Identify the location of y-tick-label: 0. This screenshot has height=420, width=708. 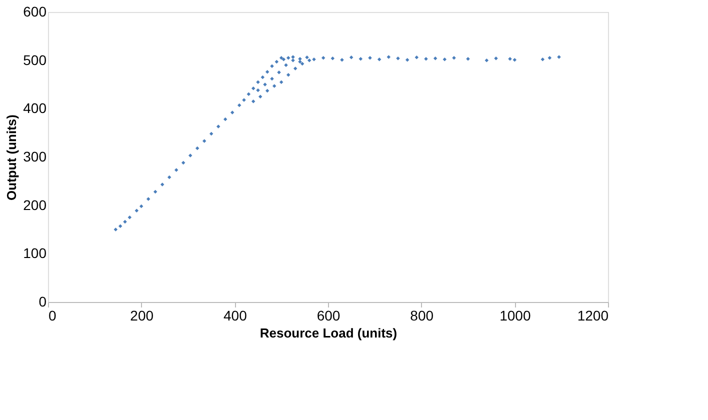
(42, 302).